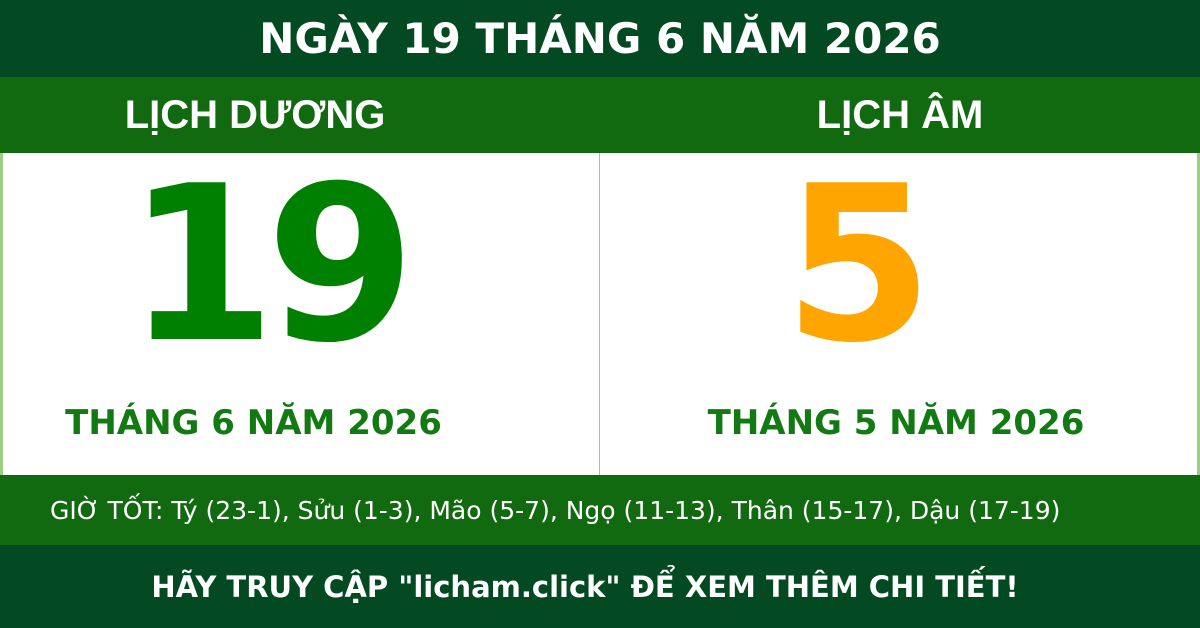 This screenshot has height=628, width=1200. What do you see at coordinates (896, 423) in the screenshot?
I see `lunar-month-year: THÁNG 5 NĂM 2026` at bounding box center [896, 423].